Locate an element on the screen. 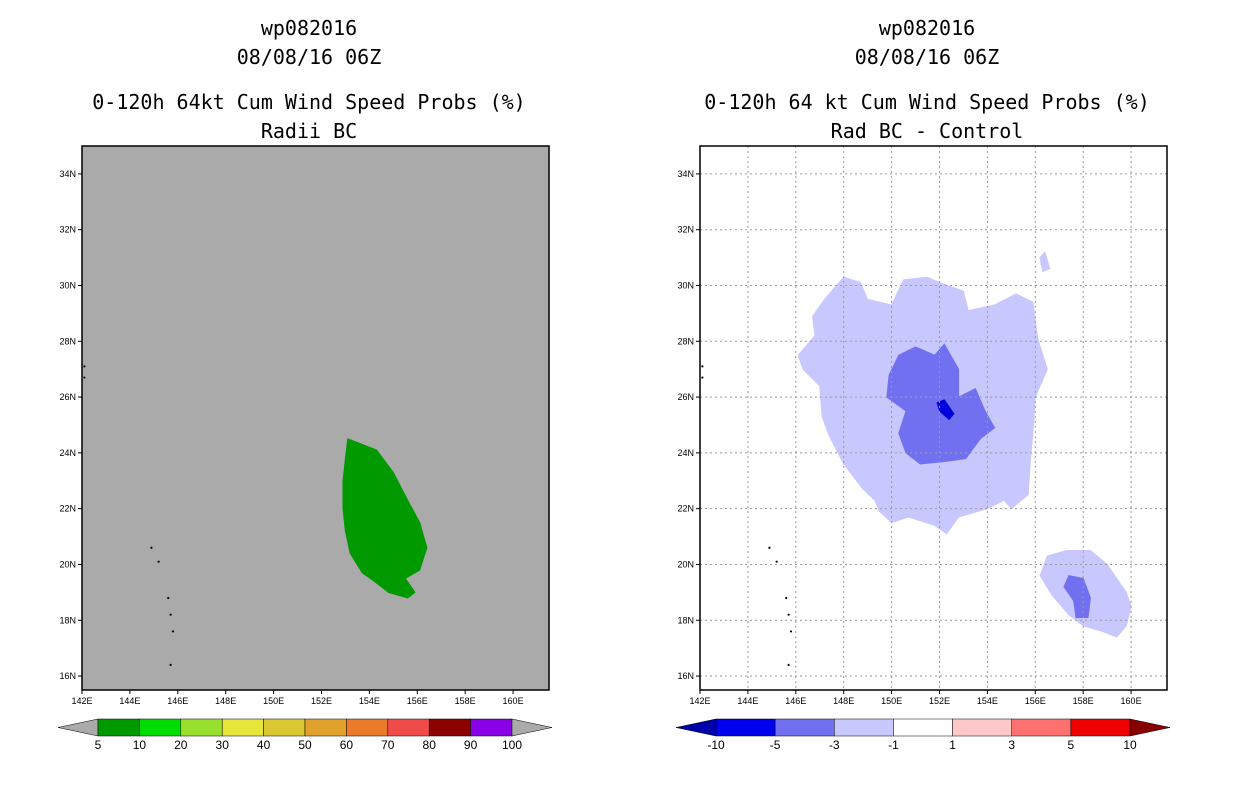  colorbar-label: 30 is located at coordinates (223, 745).